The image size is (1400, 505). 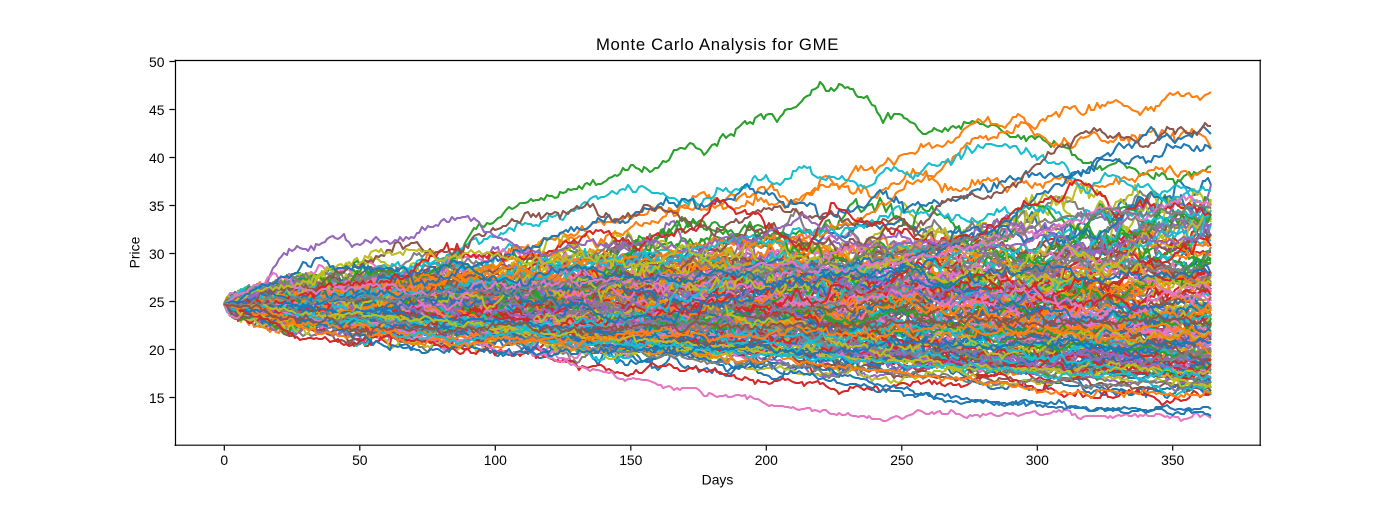 What do you see at coordinates (157, 302) in the screenshot?
I see `svg-text: 25` at bounding box center [157, 302].